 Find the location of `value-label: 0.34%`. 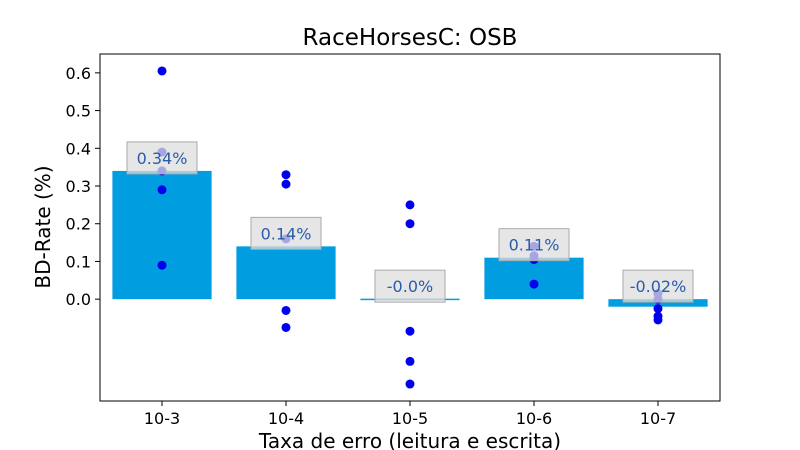

value-label: 0.34% is located at coordinates (162, 158).